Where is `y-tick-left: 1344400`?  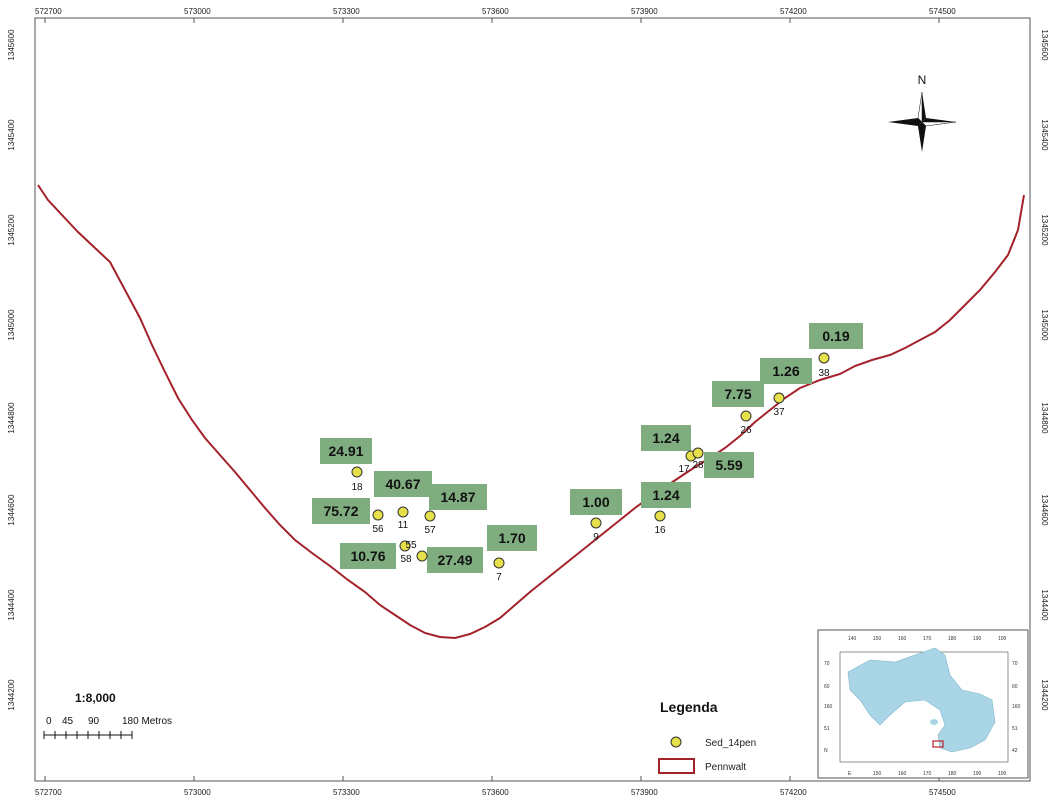
y-tick-left: 1344400 is located at coordinates (11, 605).